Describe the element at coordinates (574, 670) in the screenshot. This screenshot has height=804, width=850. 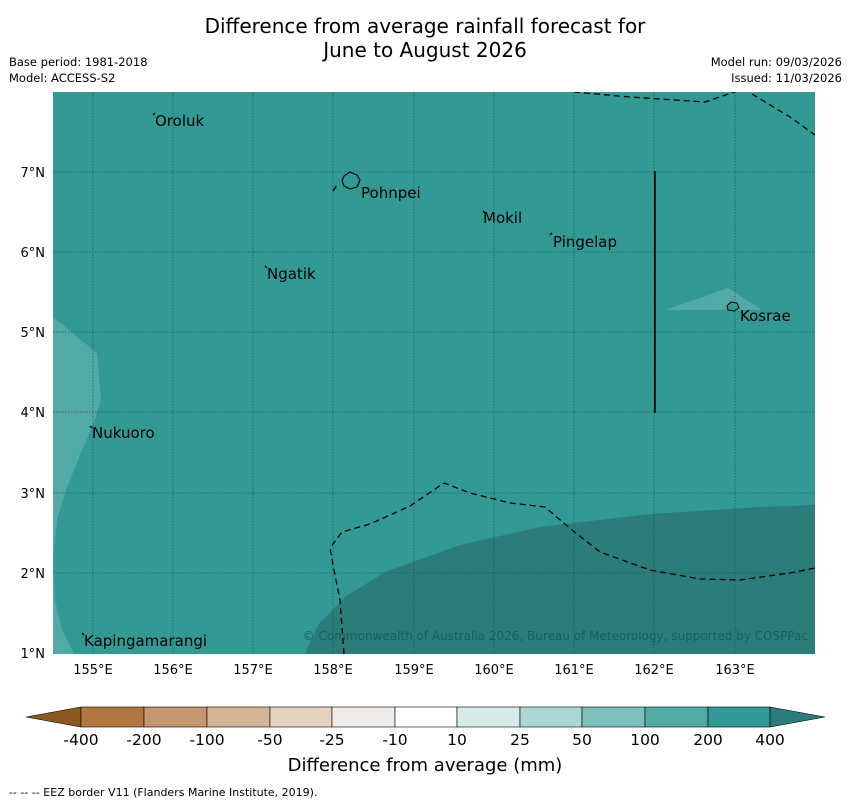
I see `lon-label: 161°E` at that location.